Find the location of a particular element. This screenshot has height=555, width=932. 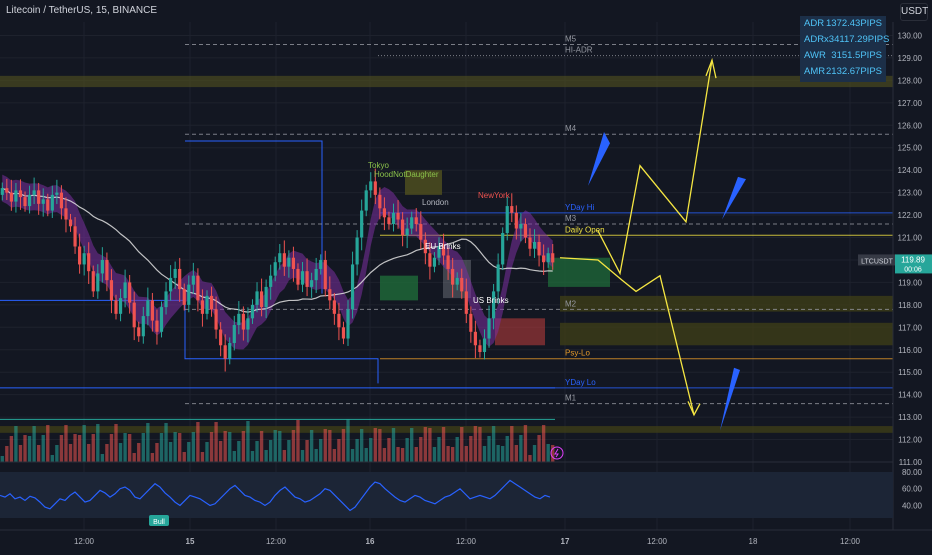

projection-line is located at coordinates (627, 336).